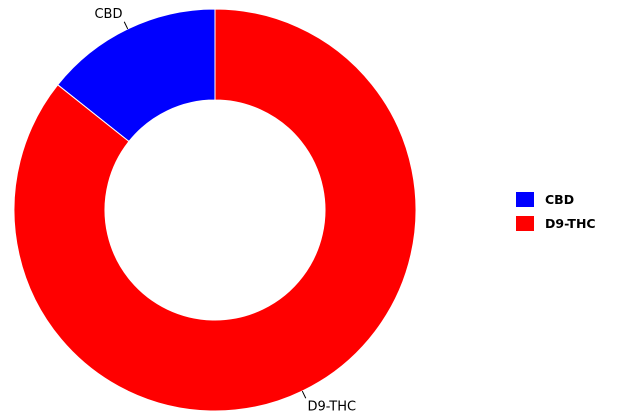 This screenshot has height=415, width=621. Describe the element at coordinates (126, 25) in the screenshot. I see `leader-line-cbd` at that location.